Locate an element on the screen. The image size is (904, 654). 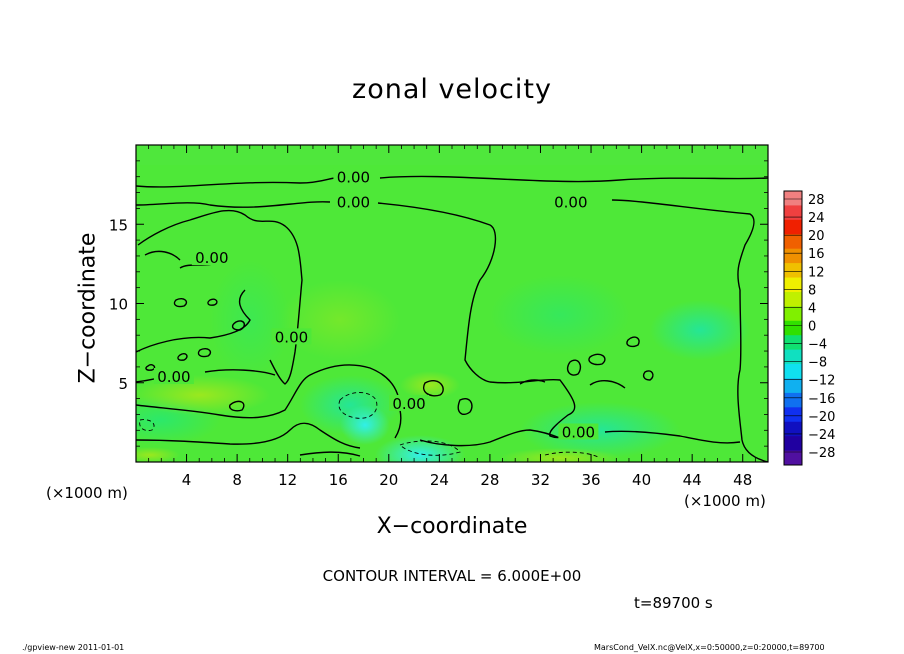
x-tick-label: 24 is located at coordinates (439, 480).